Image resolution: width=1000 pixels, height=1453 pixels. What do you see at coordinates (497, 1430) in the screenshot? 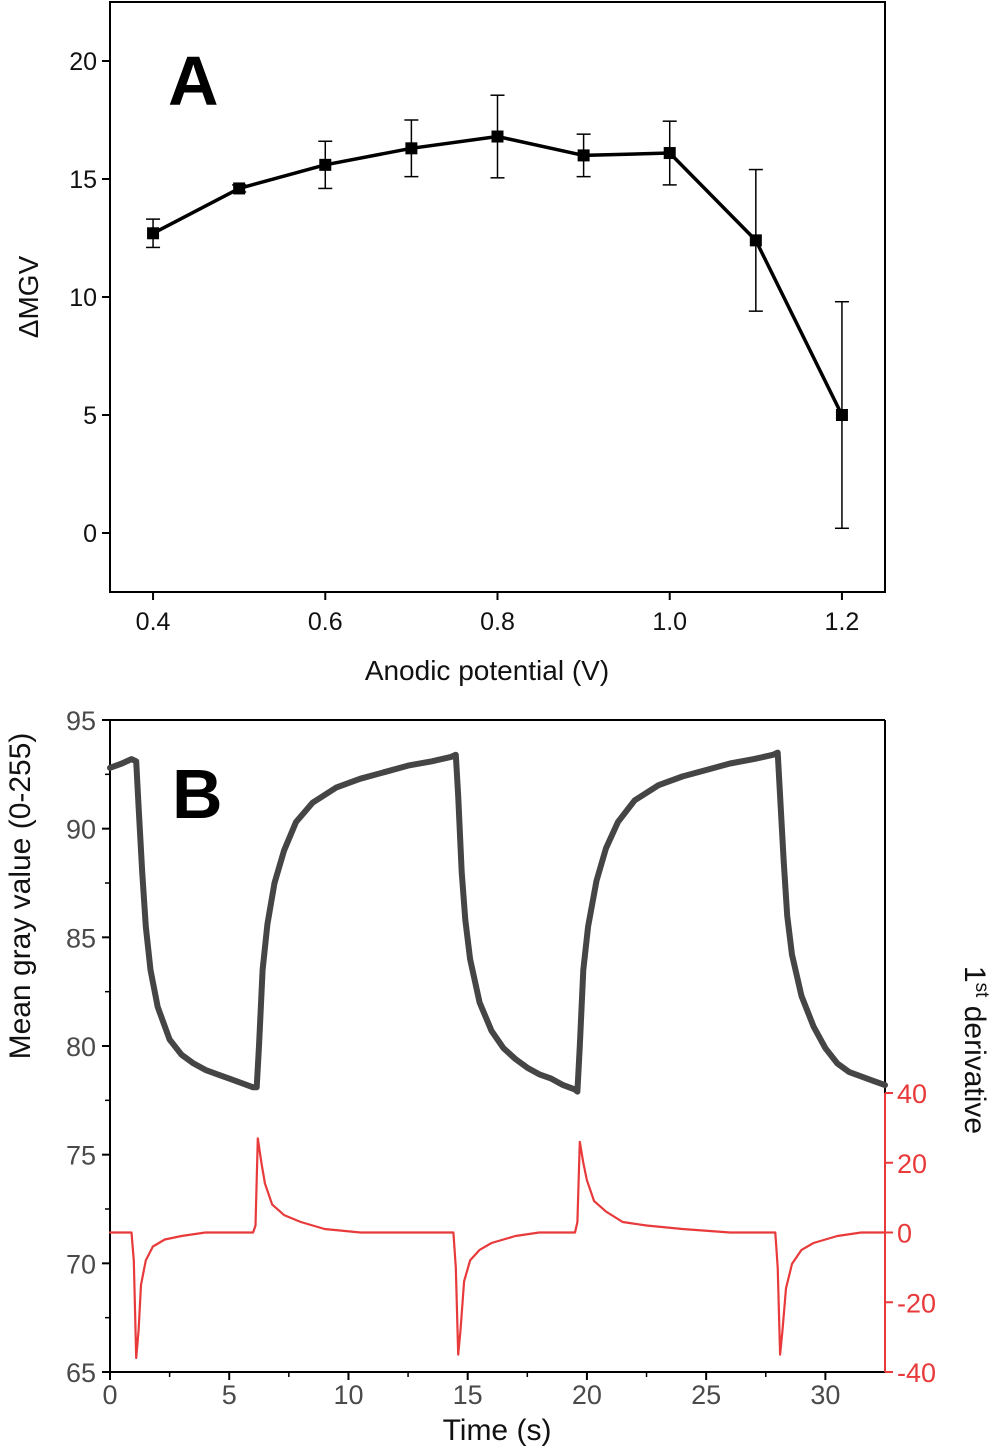
I see `panel-b-x-label: Time (s)` at bounding box center [497, 1430].